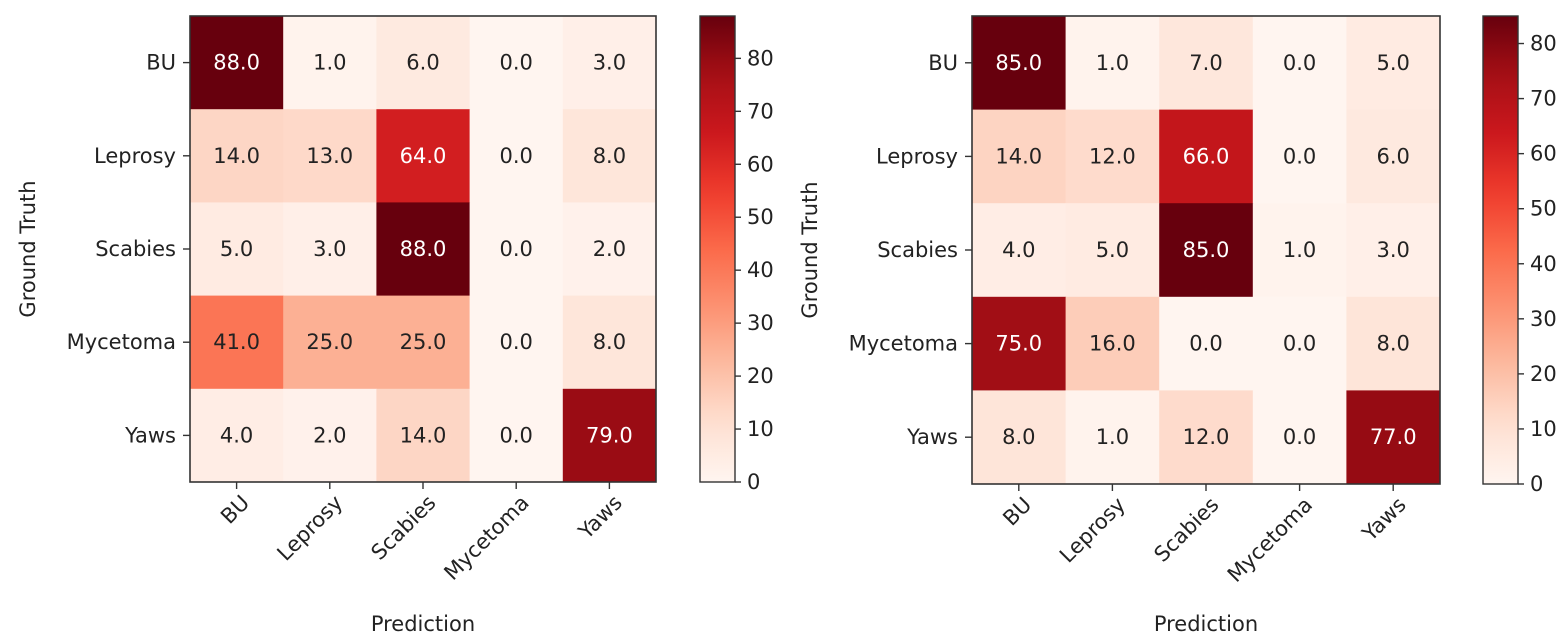  Describe the element at coordinates (423, 624) in the screenshot. I see `x-axis-title: Prediction` at that location.